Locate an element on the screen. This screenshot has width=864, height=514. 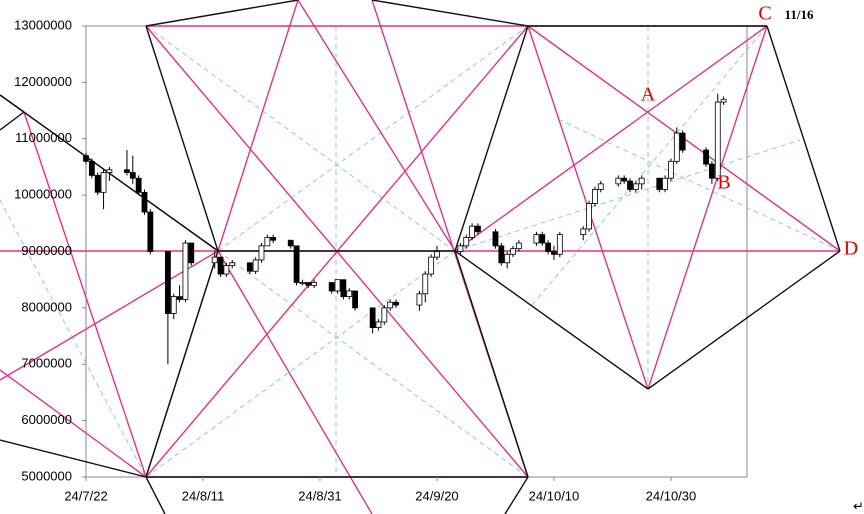
y-tick-label: 13000000 is located at coordinates (43, 24).